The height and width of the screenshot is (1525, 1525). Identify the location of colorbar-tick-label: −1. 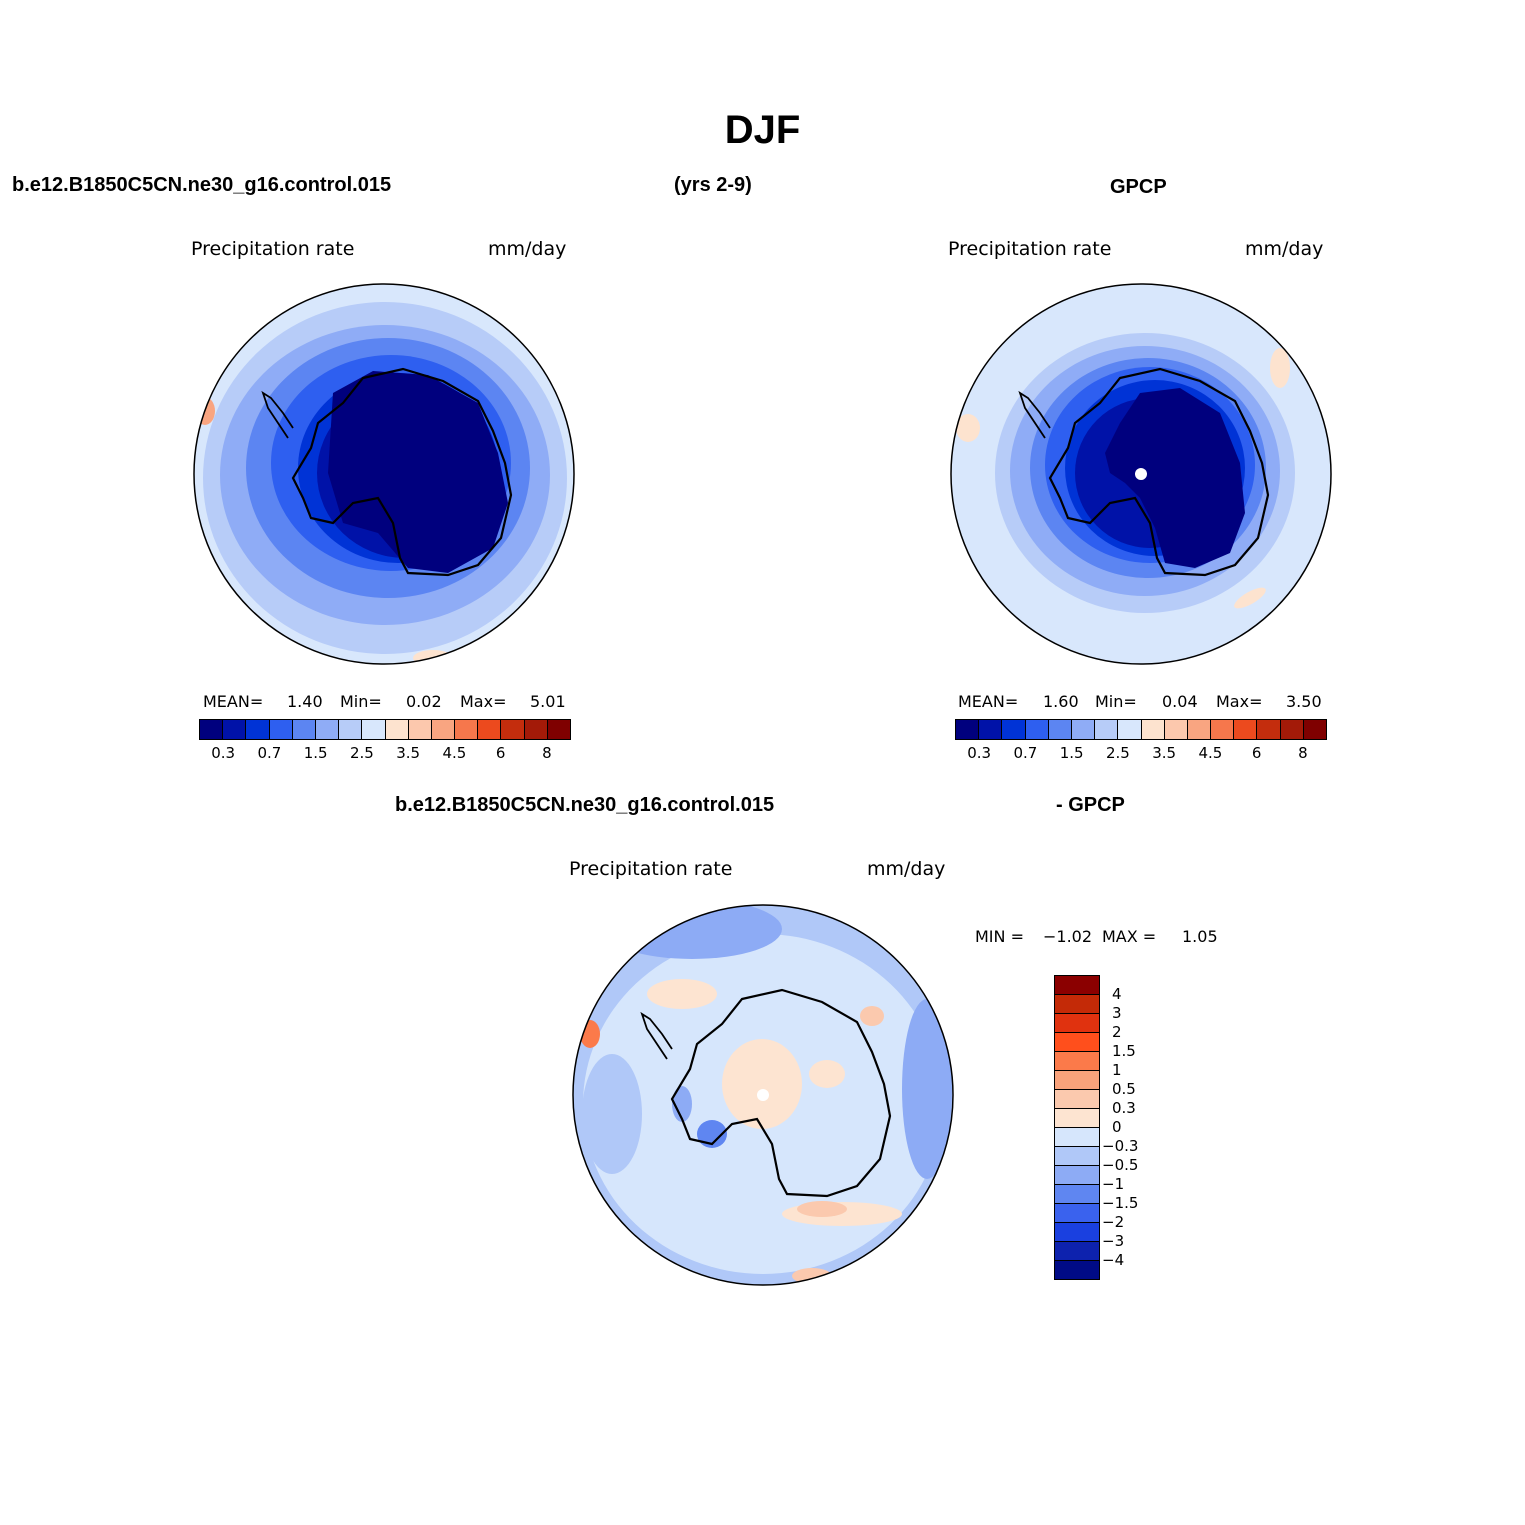
(1113, 1184).